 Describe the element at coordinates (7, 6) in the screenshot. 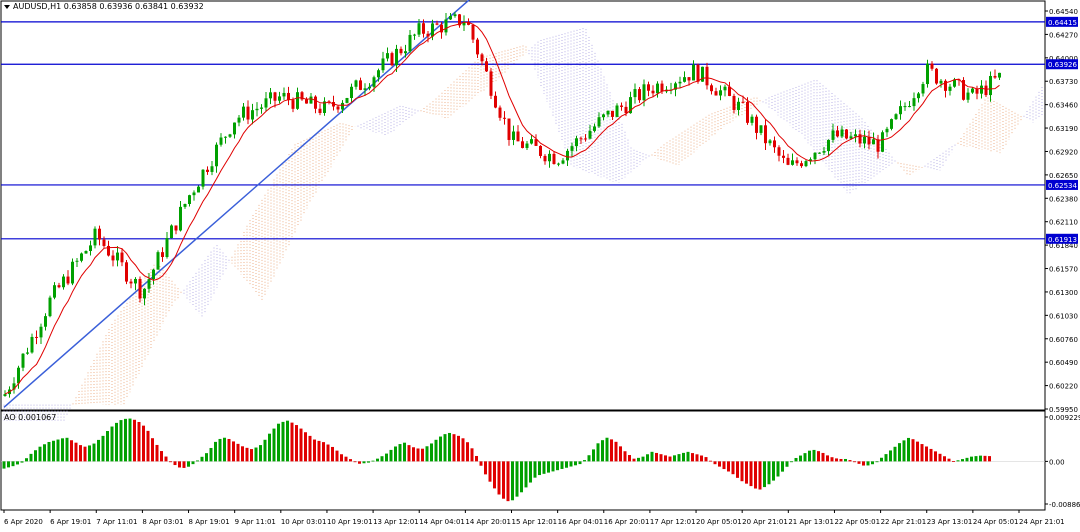

I see `dropdown-triangle-icon` at that location.